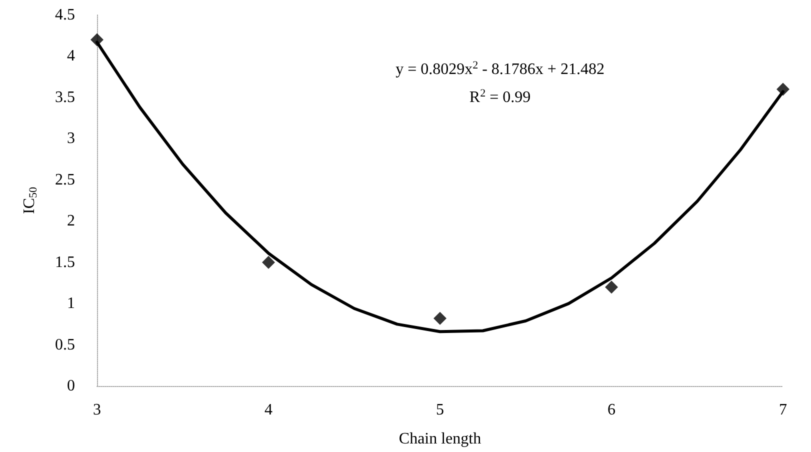 This screenshot has width=811, height=452. Describe the element at coordinates (71, 386) in the screenshot. I see `y-tick-label: 0` at that location.